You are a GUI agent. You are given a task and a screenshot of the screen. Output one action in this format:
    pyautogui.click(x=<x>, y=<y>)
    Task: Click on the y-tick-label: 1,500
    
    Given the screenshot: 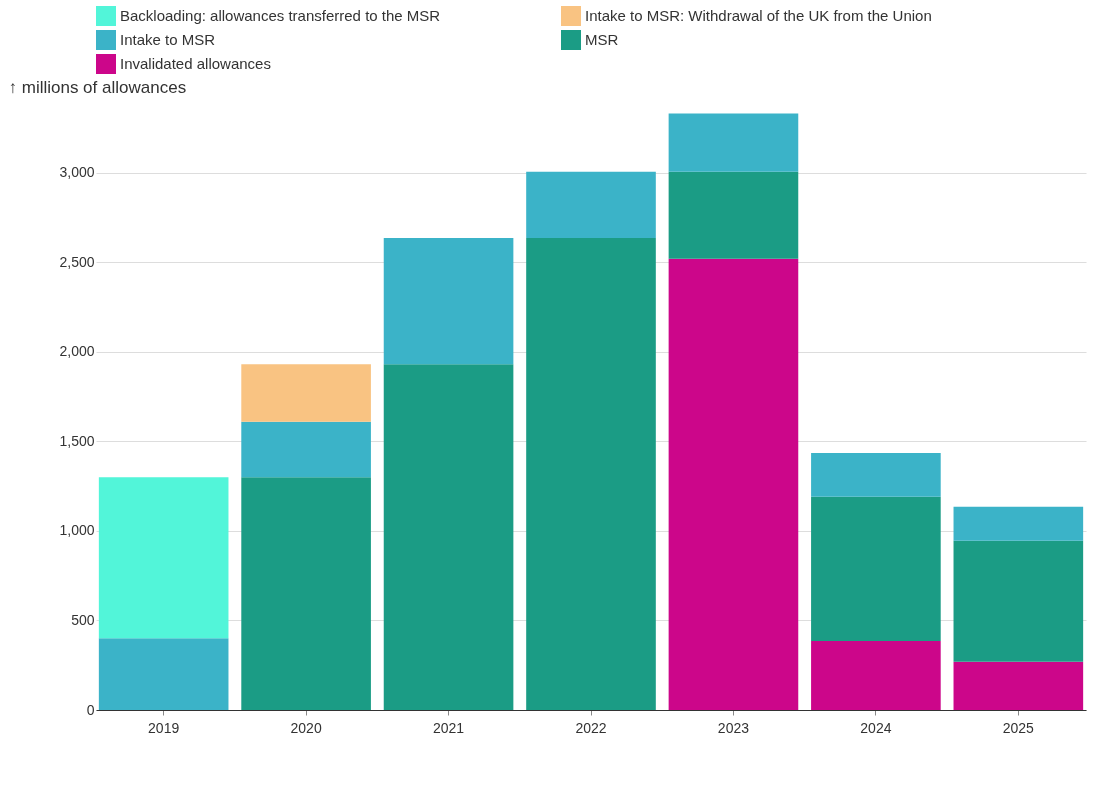 What is the action you would take?
    pyautogui.click(x=77, y=440)
    